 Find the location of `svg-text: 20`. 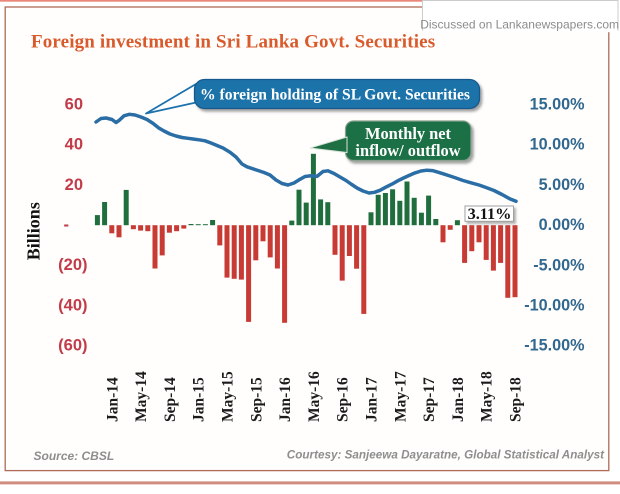

svg-text: 20 is located at coordinates (74, 185).